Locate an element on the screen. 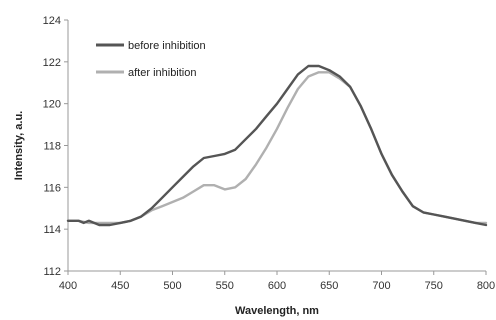  y-tick-label: 124 is located at coordinates (52, 21).